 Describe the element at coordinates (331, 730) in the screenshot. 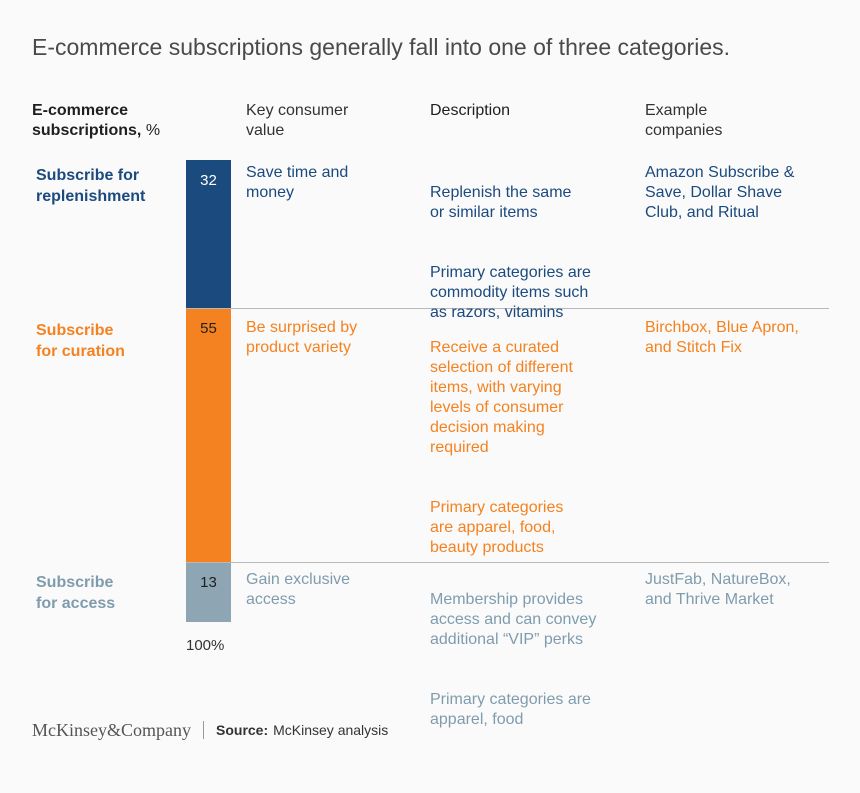

I see `source-text: McKinsey analysis` at that location.